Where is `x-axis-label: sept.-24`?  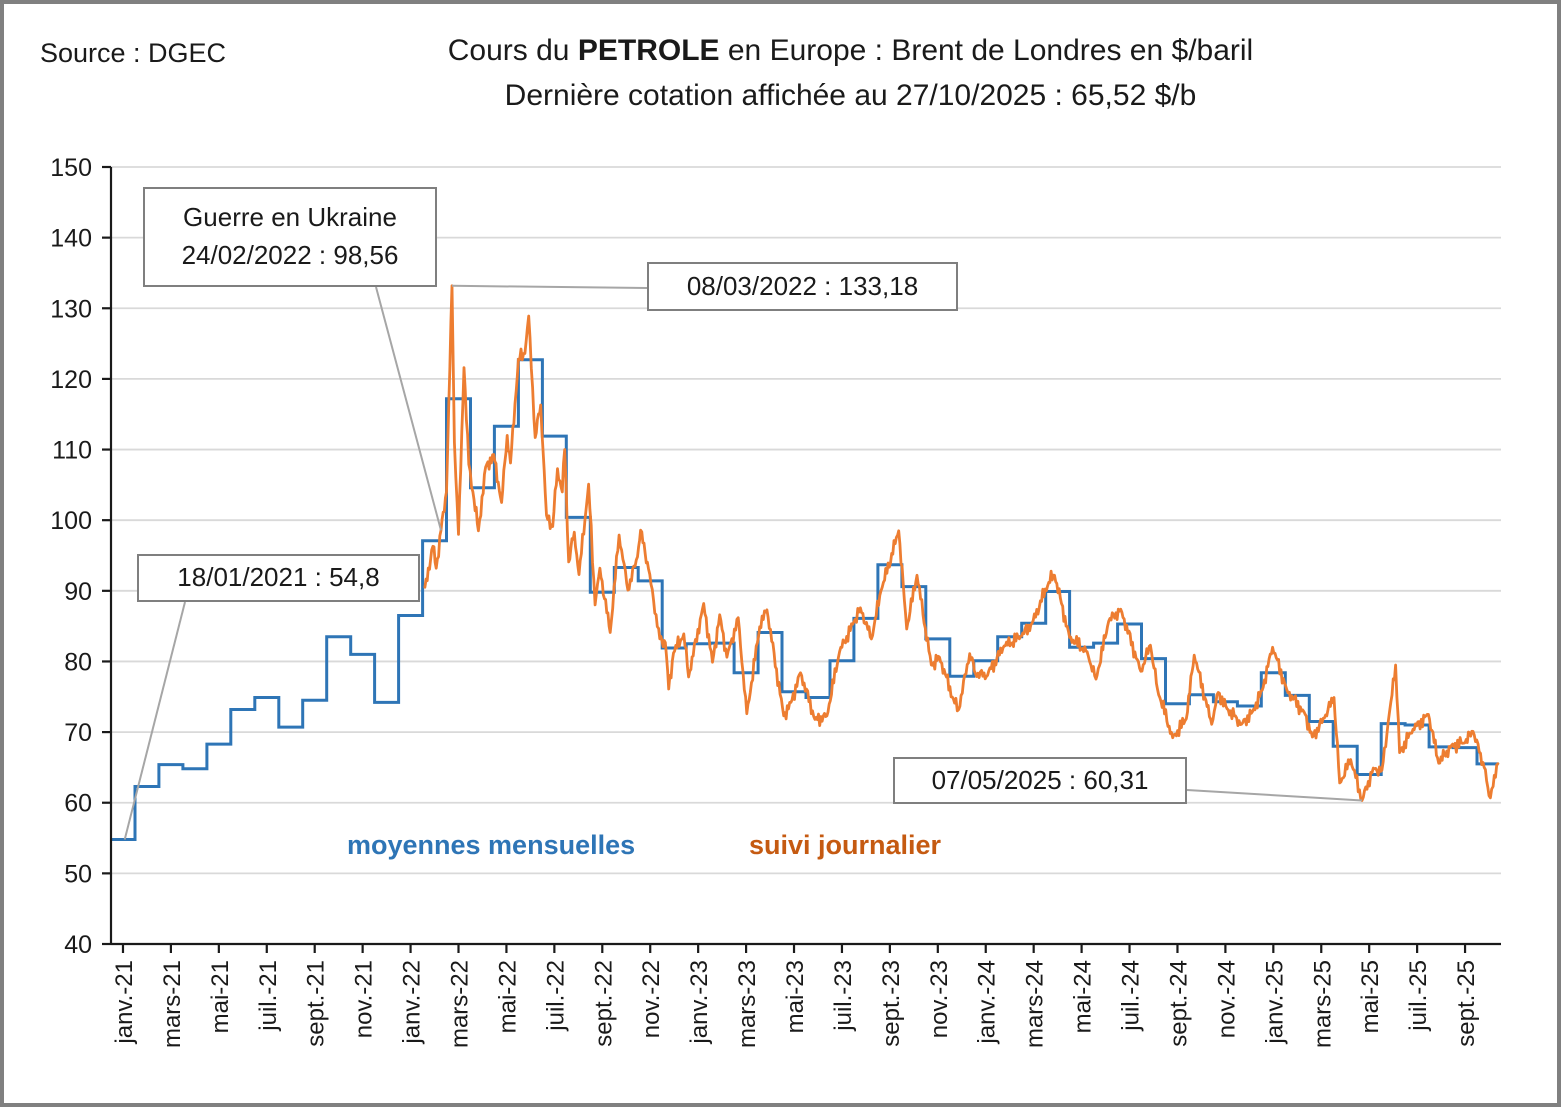
x-axis-label: sept.-24 is located at coordinates (1178, 1003).